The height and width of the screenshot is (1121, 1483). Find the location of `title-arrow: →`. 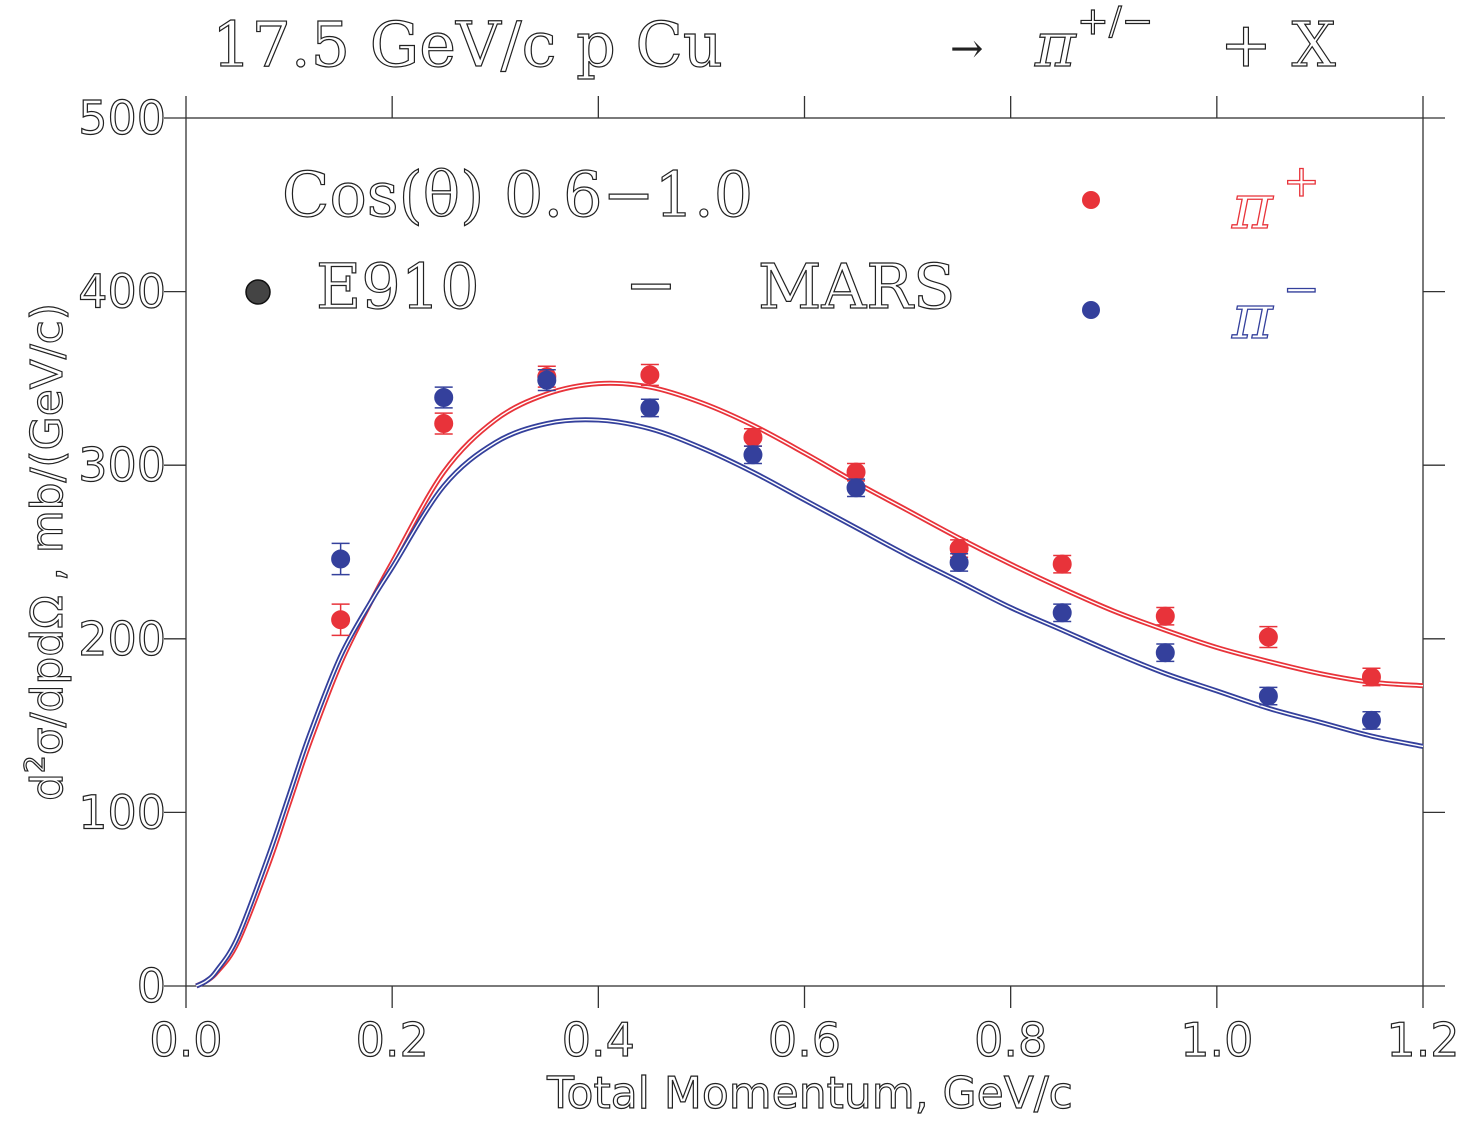

title-arrow: → is located at coordinates (967, 49).